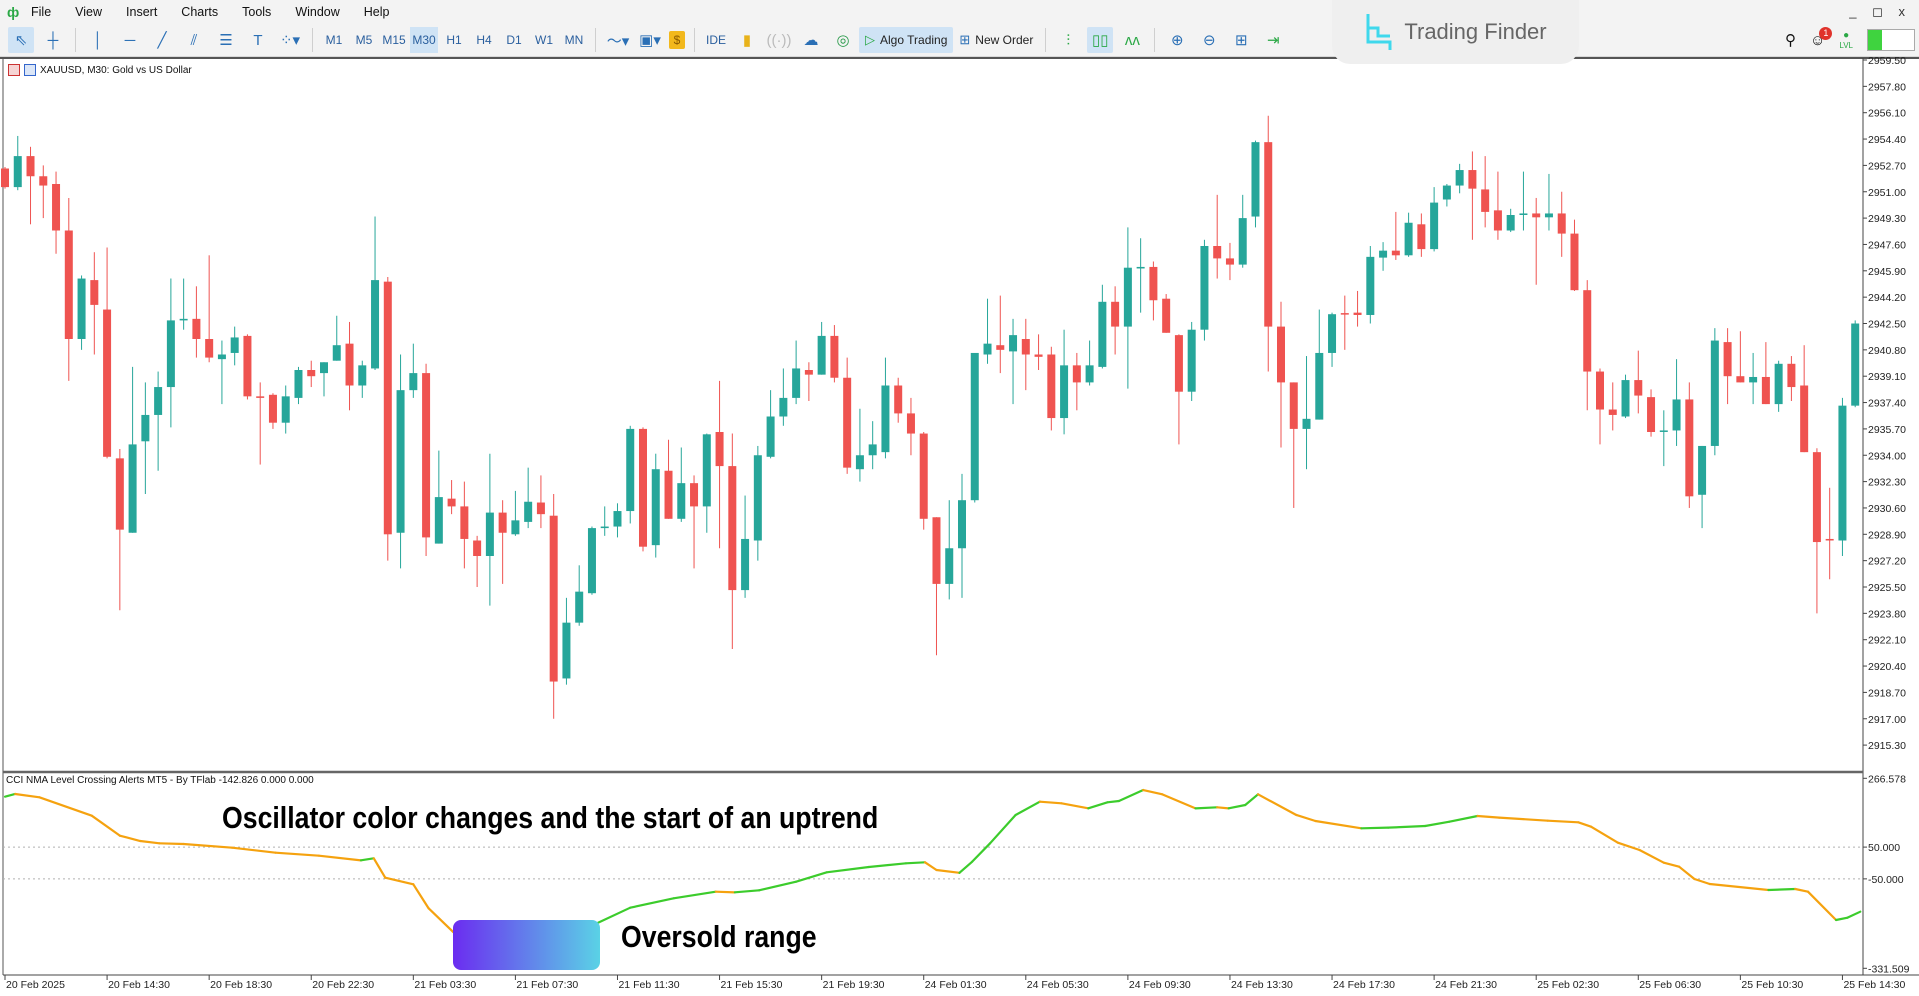 Image resolution: width=1919 pixels, height=996 pixels. What do you see at coordinates (200, 12) in the screenshot?
I see `menu-charts: Charts` at bounding box center [200, 12].